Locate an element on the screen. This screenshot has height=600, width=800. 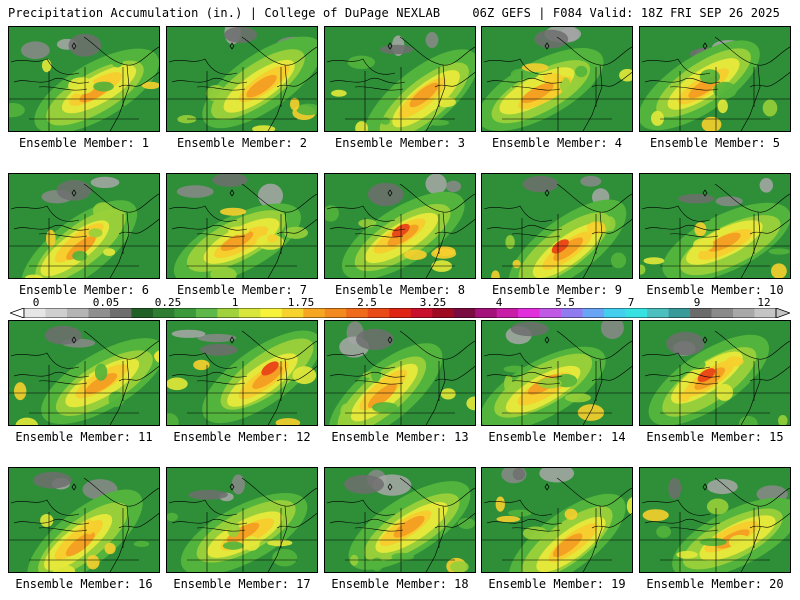
member-caption: Ensemble Member: 4 is located at coordinates (557, 143).